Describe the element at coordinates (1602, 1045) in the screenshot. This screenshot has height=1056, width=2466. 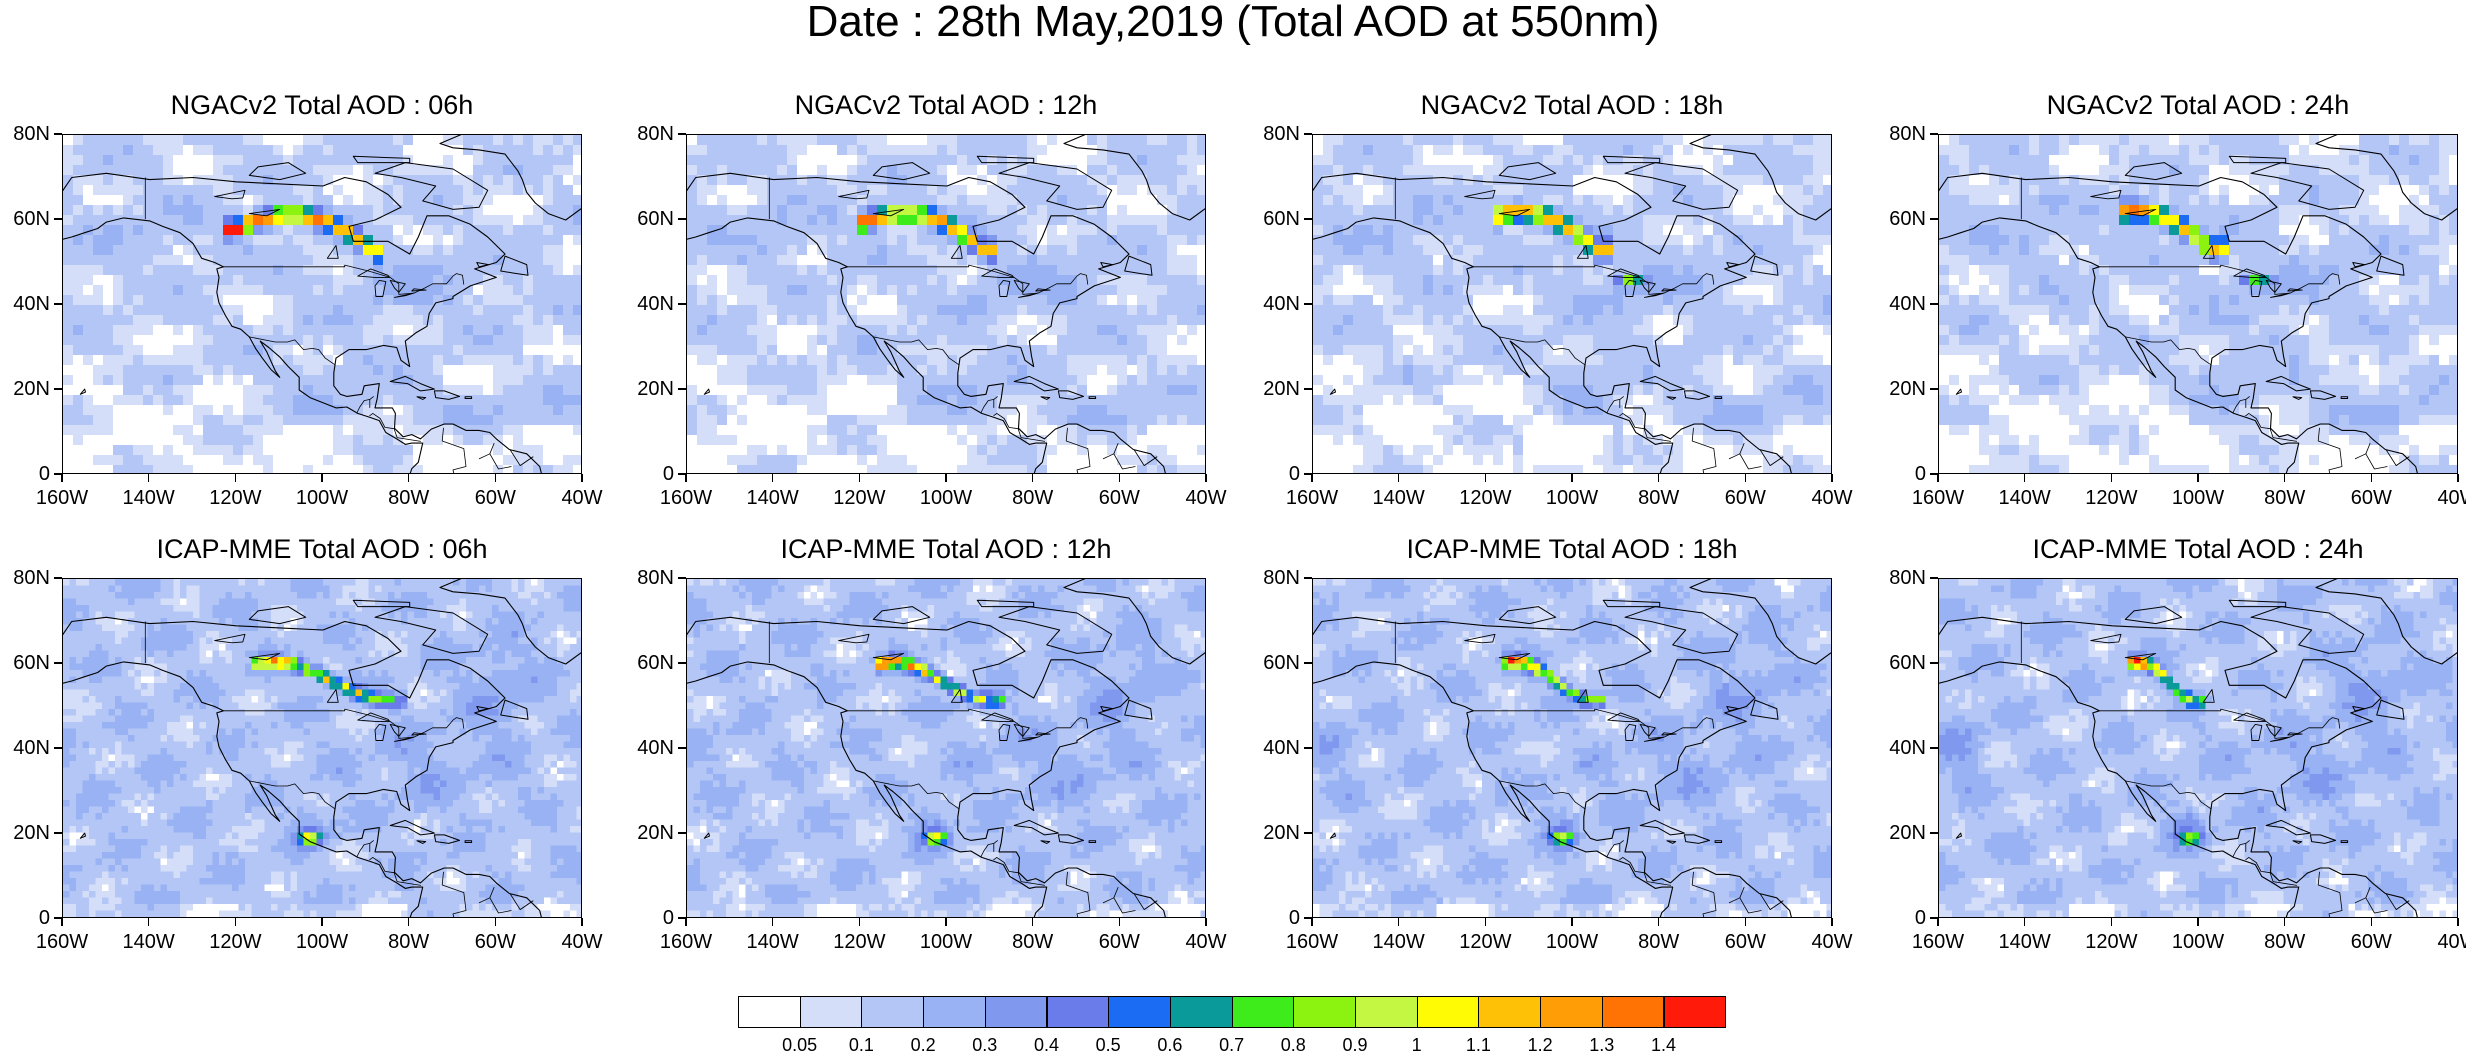
I see `colorbar-label: 1.3` at that location.